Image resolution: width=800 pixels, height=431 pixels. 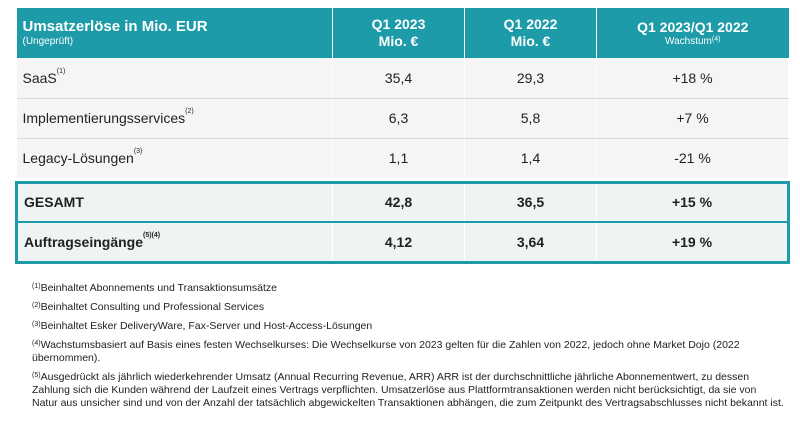 What do you see at coordinates (36, 324) in the screenshot?
I see `footnote-mark: (3)` at bounding box center [36, 324].